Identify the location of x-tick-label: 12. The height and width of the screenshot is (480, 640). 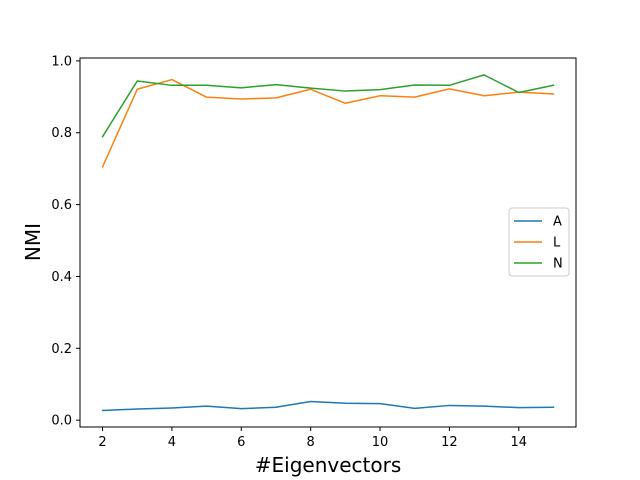
(449, 442).